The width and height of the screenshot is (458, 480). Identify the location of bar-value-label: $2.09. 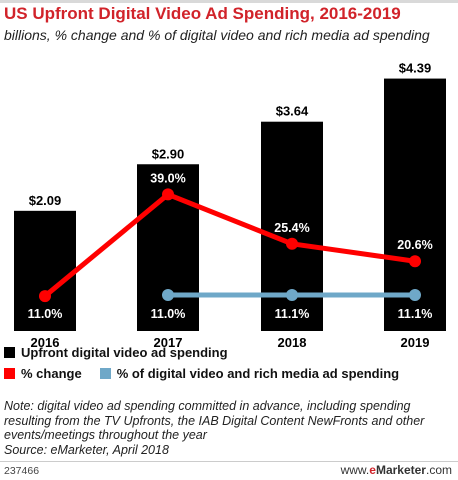
(45, 200).